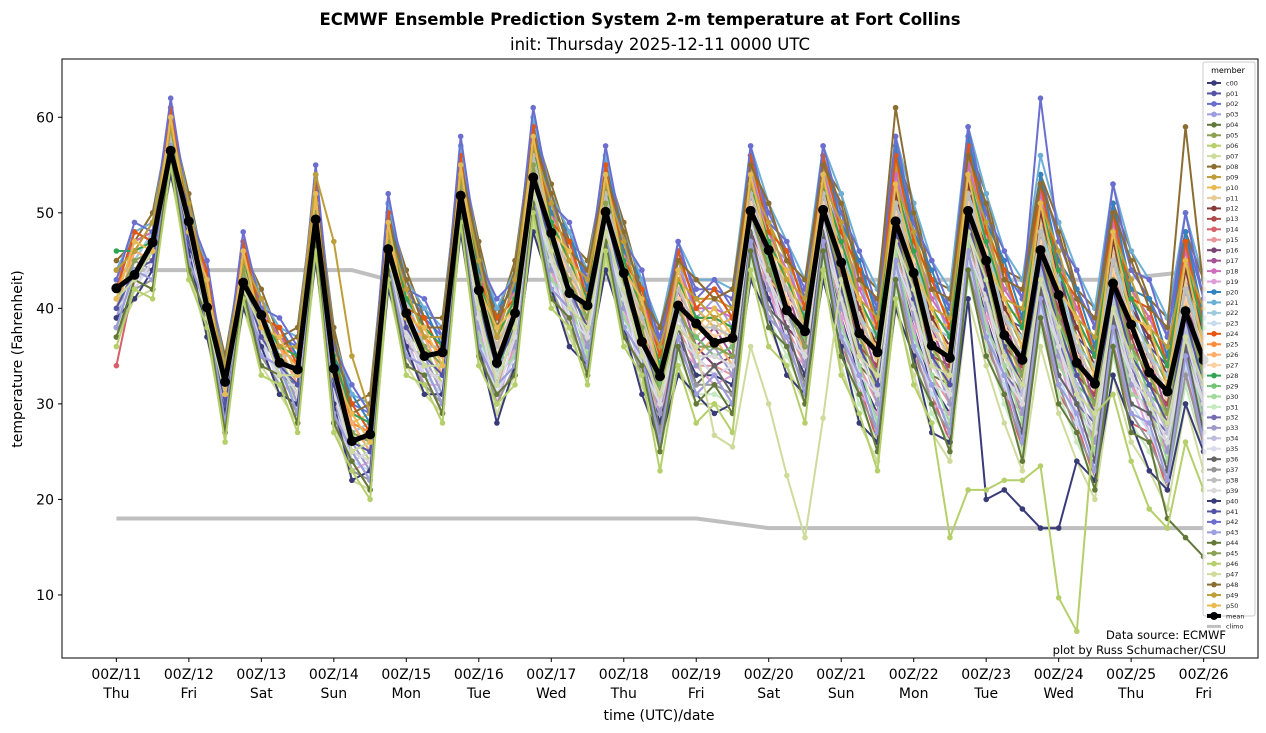 Image resolution: width=1266 pixels, height=733 pixels. I want to click on member-point-p43, so click(787, 337).